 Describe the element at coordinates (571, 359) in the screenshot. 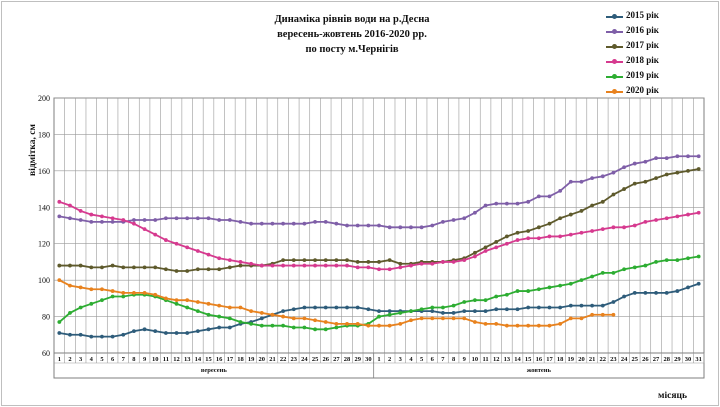

I see `x-tick-label: 19` at that location.